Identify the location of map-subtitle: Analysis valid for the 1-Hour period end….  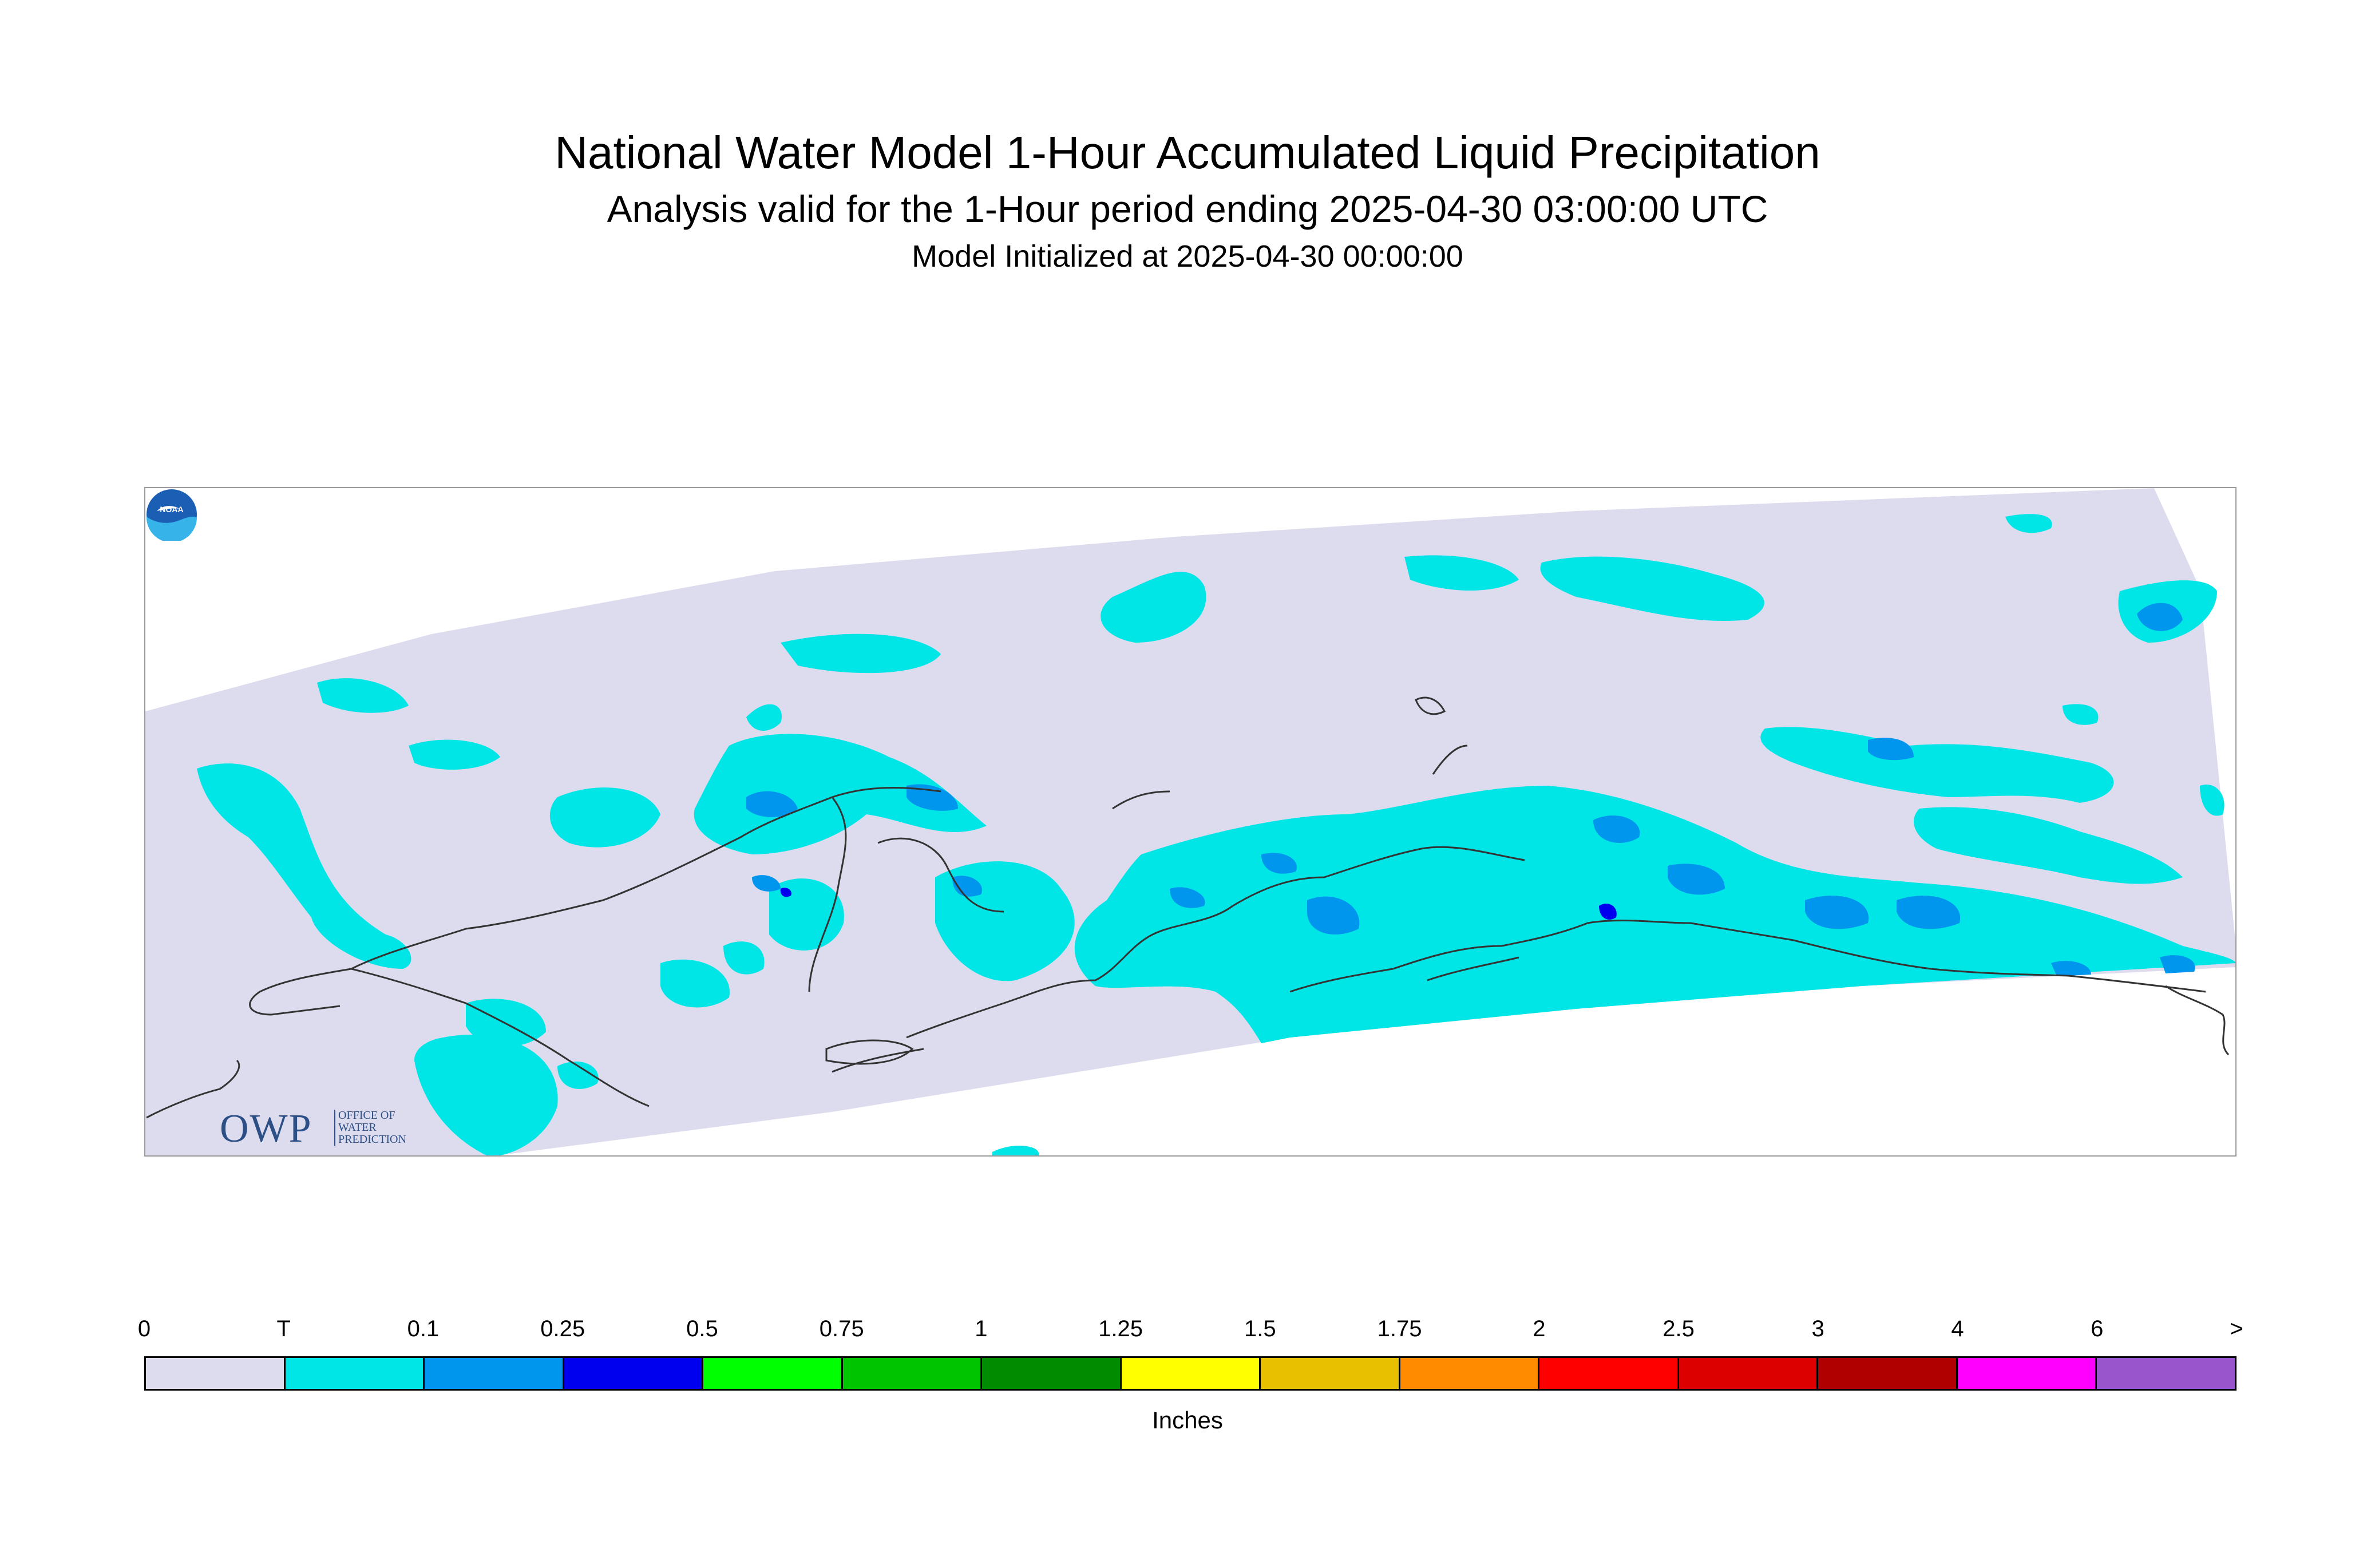
(1187, 209).